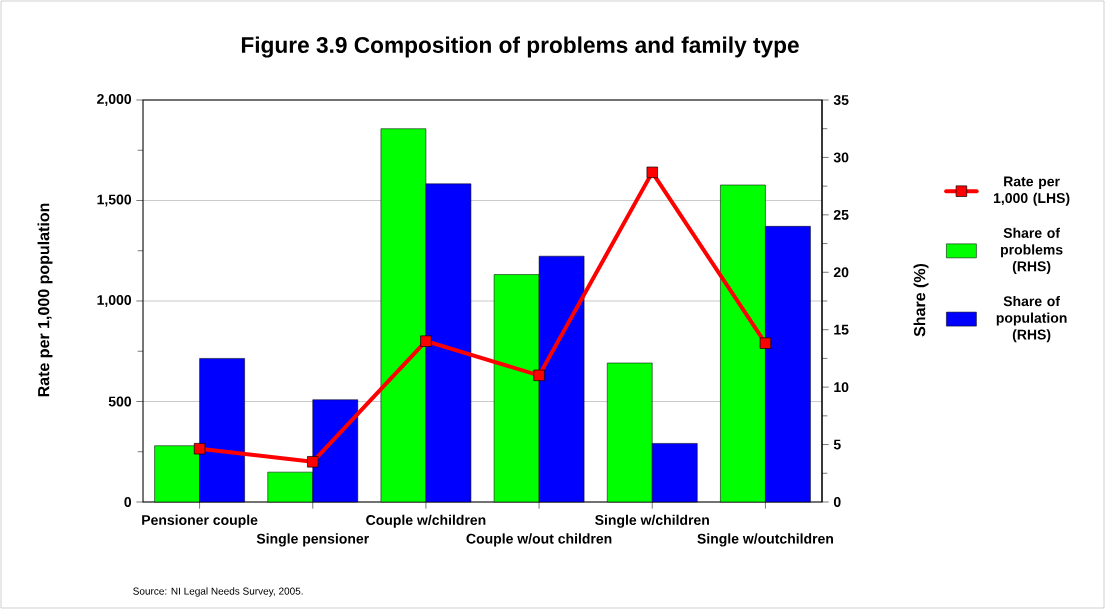 Image resolution: width=1105 pixels, height=609 pixels. Describe the element at coordinates (837, 444) in the screenshot. I see `y2-tick-label: 5` at that location.